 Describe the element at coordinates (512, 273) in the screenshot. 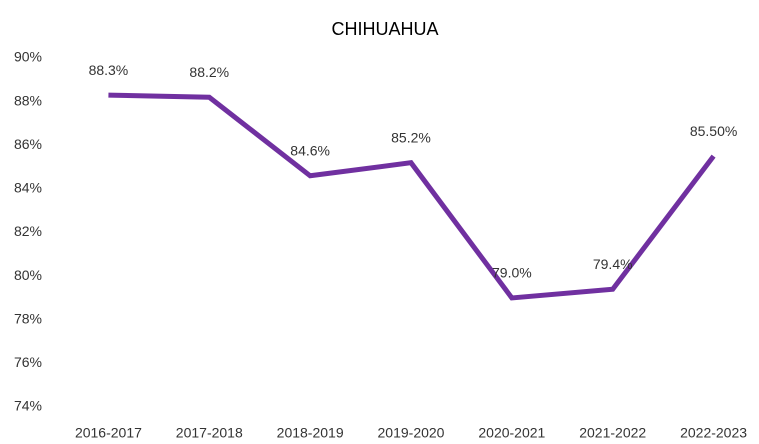

I see `data-label: 79.0%` at that location.